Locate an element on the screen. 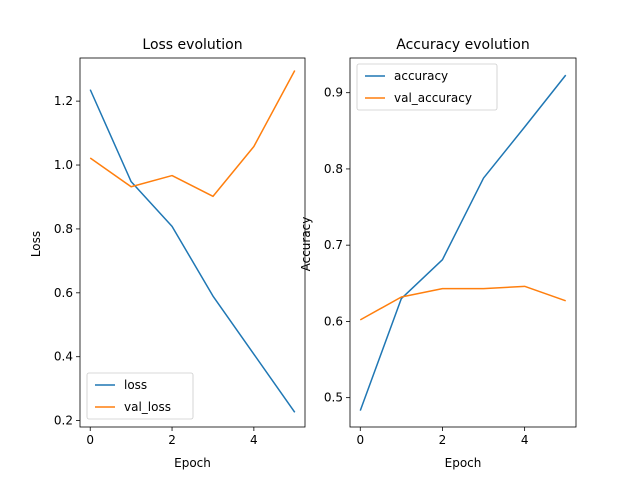  y-tick-label: 1.0 is located at coordinates (63, 165).